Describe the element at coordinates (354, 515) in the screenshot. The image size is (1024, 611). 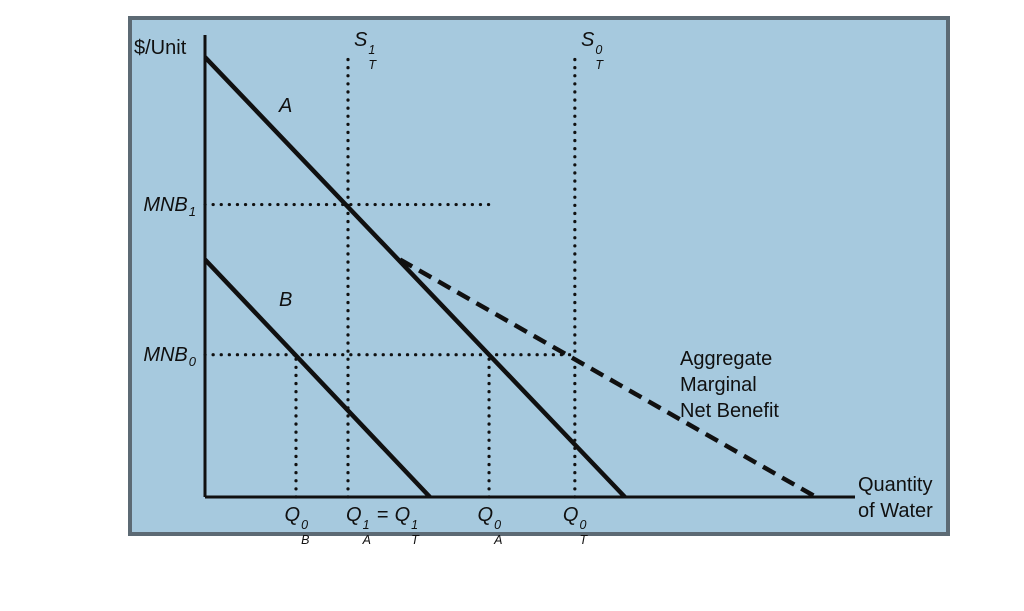
I see `qa1-base: Q` at that location.